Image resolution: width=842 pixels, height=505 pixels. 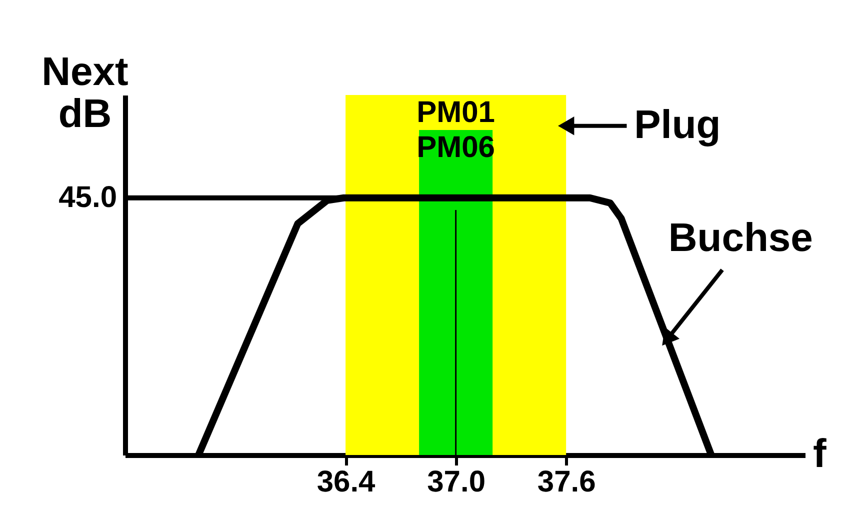 I want to click on annotation: Plug, so click(x=677, y=124).